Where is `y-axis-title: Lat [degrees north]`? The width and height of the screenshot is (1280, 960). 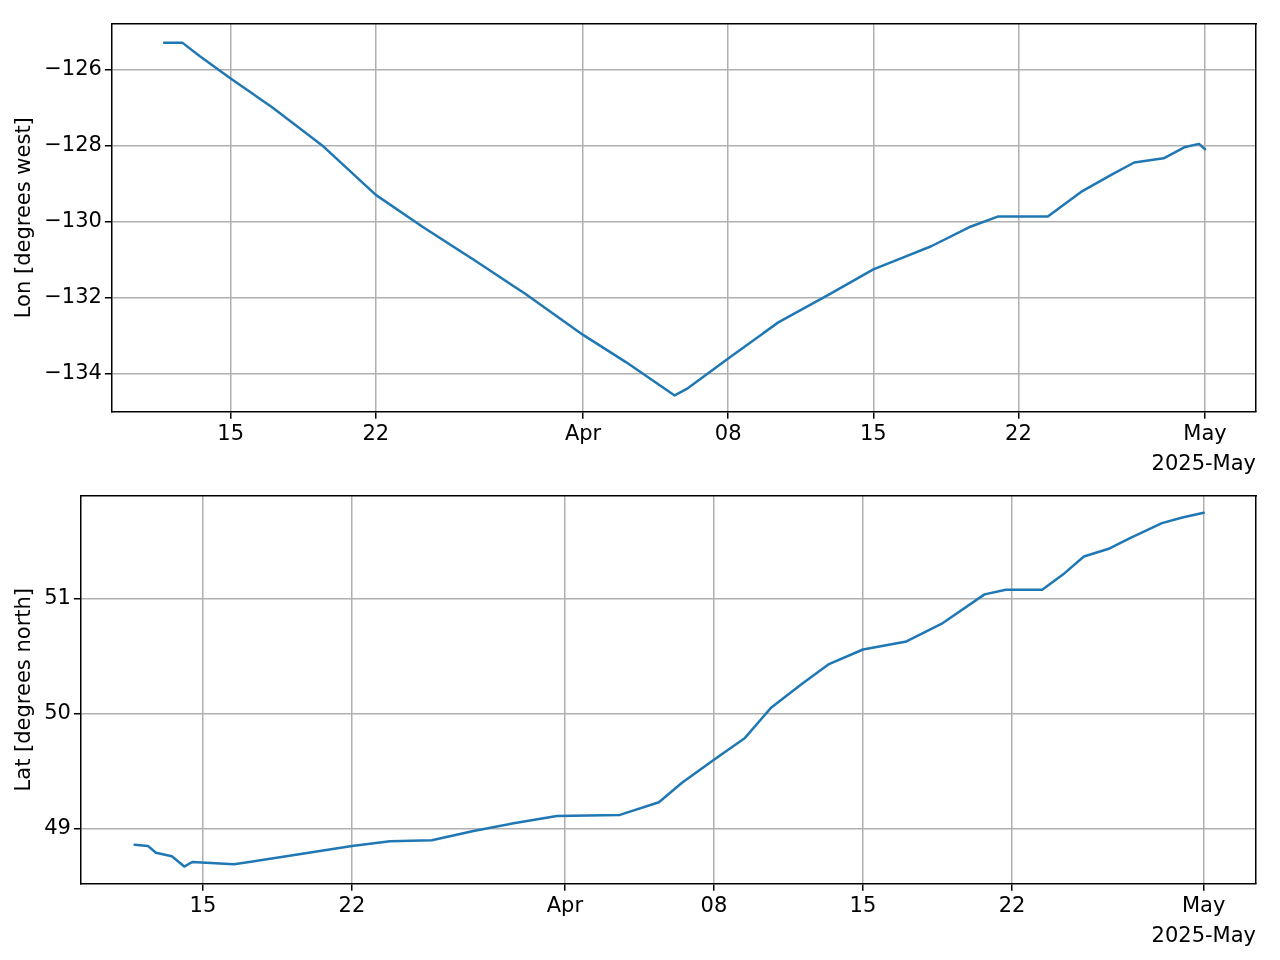
y-axis-title: Lat [degrees north] is located at coordinates (23, 689).